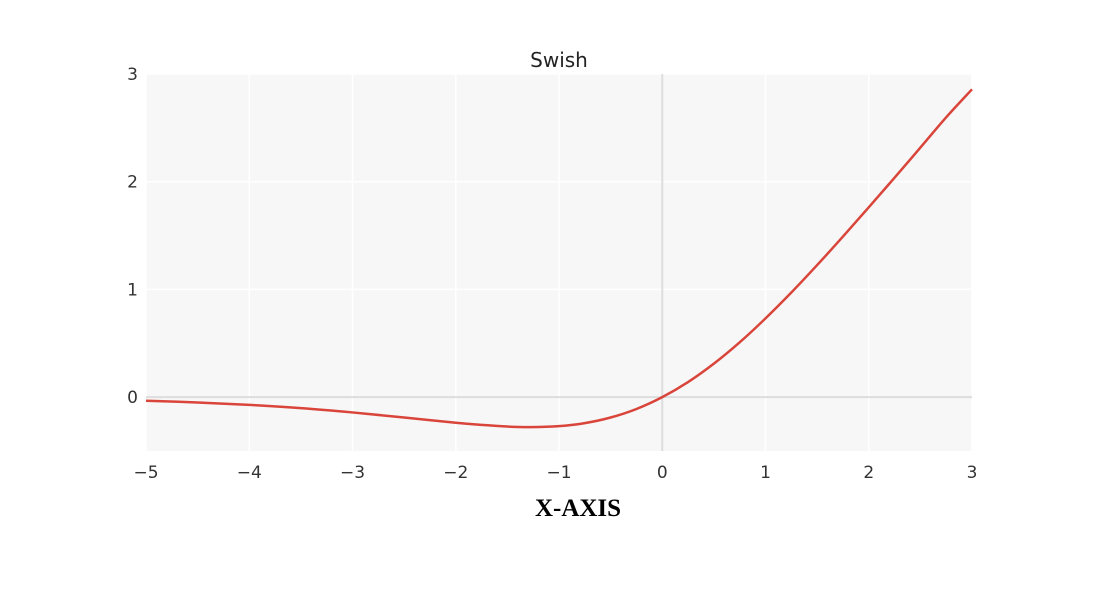 This screenshot has height=597, width=1109. I want to click on x-axis-label: X-AXIS, so click(578, 508).